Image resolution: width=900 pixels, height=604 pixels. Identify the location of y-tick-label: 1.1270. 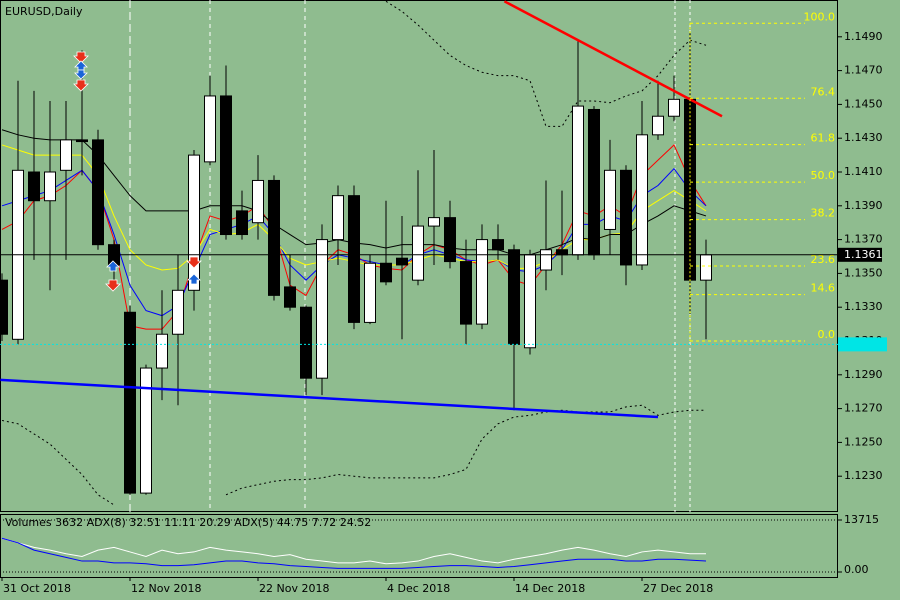
(863, 408).